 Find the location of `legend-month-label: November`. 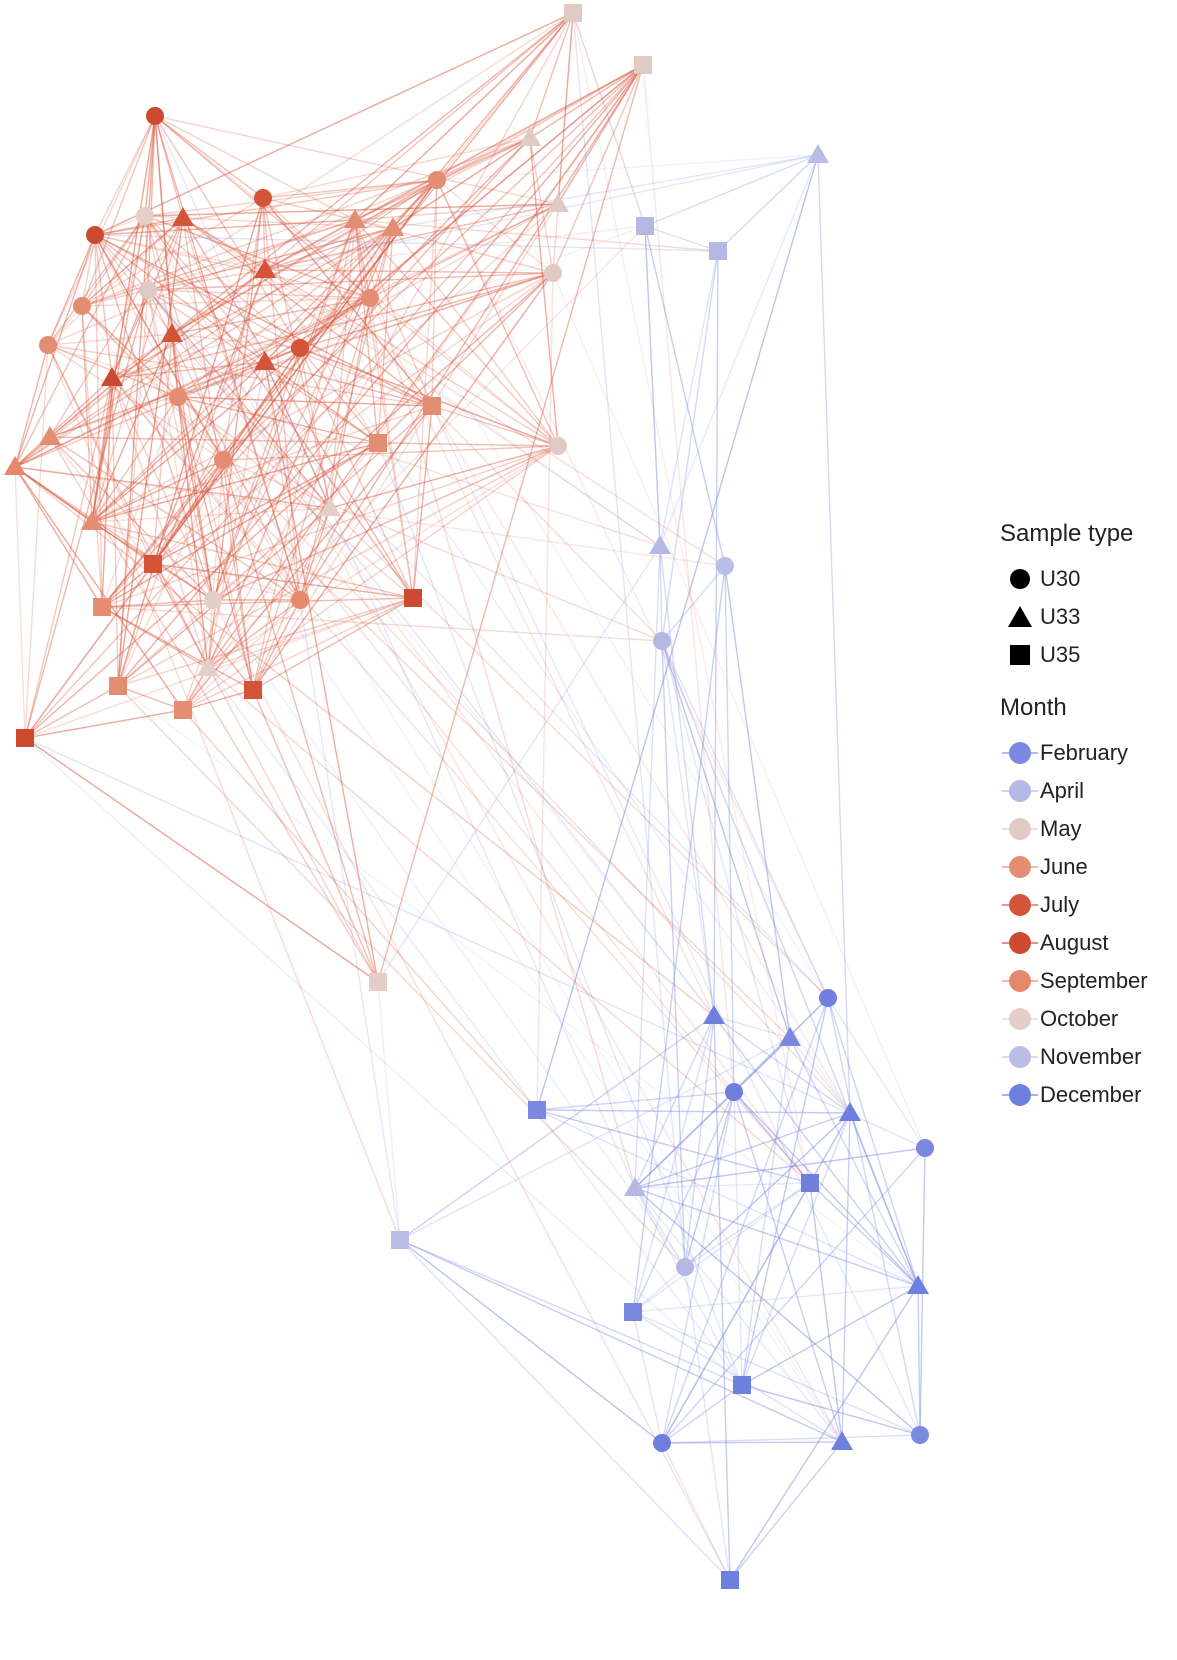

legend-month-label: November is located at coordinates (1091, 1056).